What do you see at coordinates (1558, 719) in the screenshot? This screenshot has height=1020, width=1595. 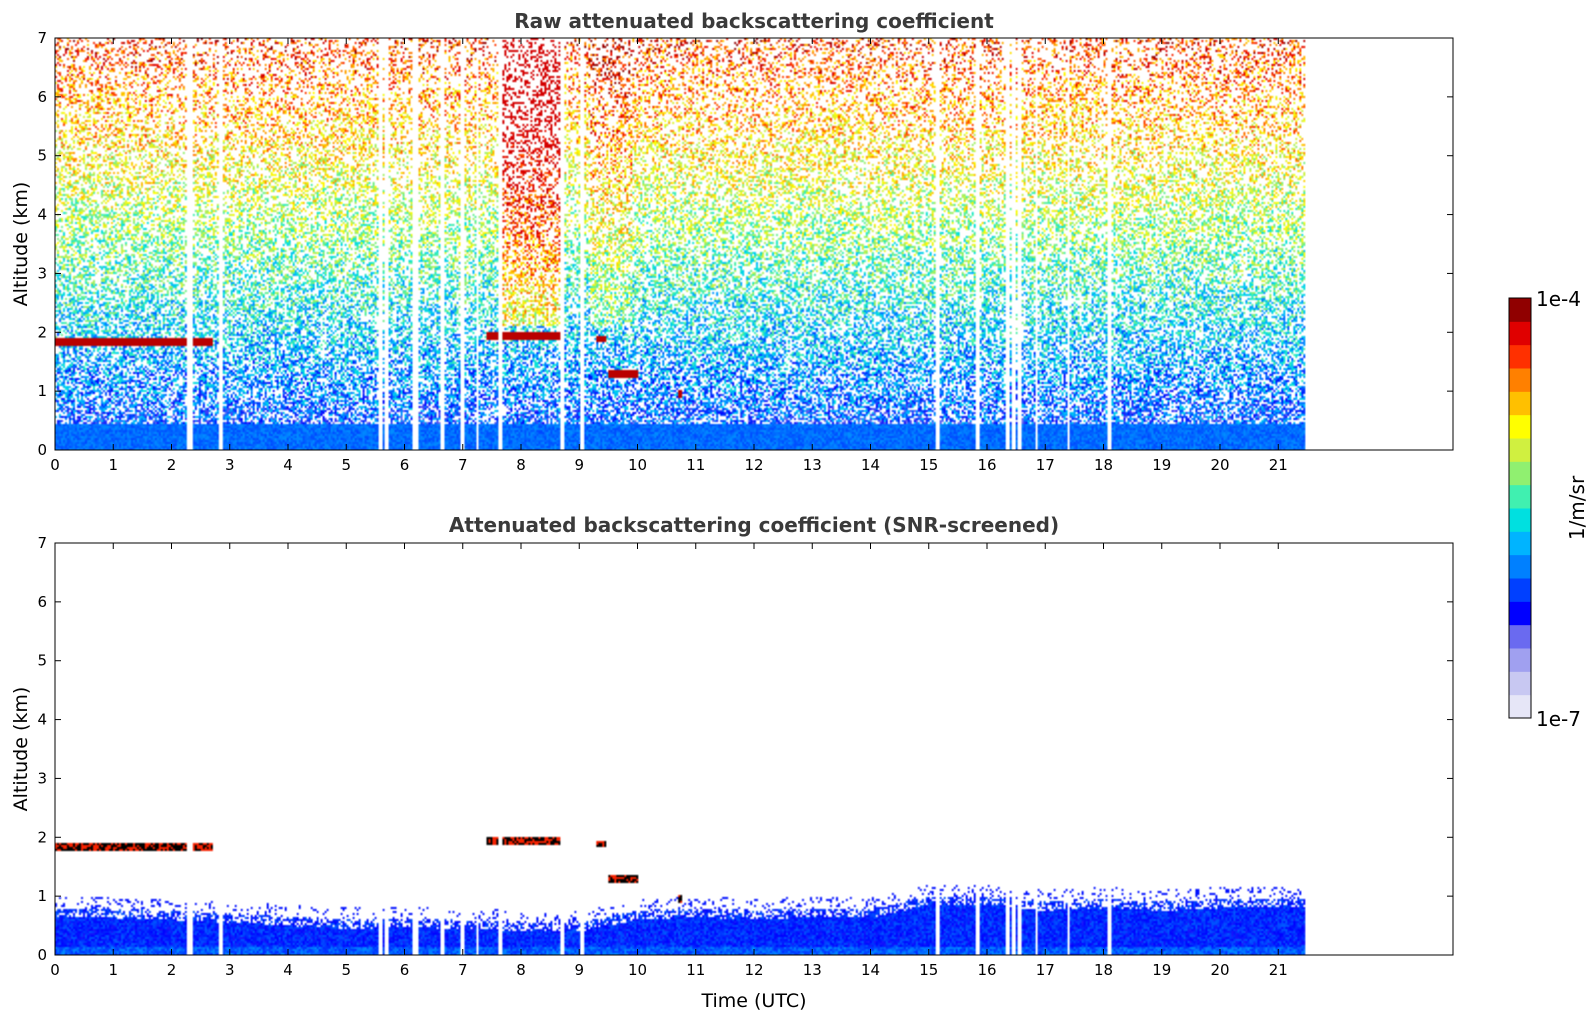 I see `colorbar-min-label: 1e-7` at bounding box center [1558, 719].